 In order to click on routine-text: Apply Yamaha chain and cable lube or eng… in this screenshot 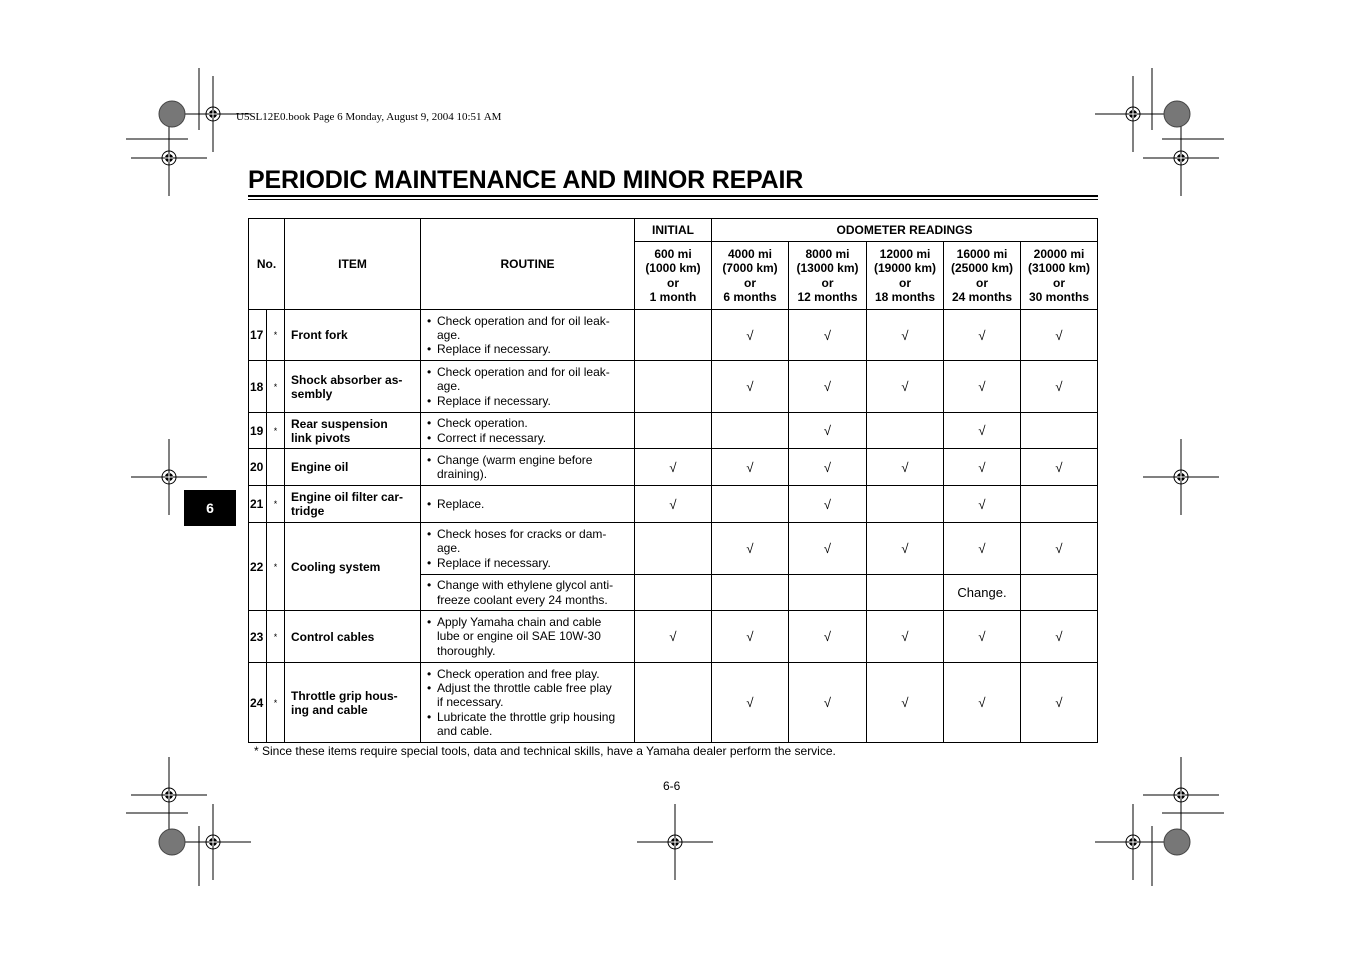, I will do `click(519, 636)`.